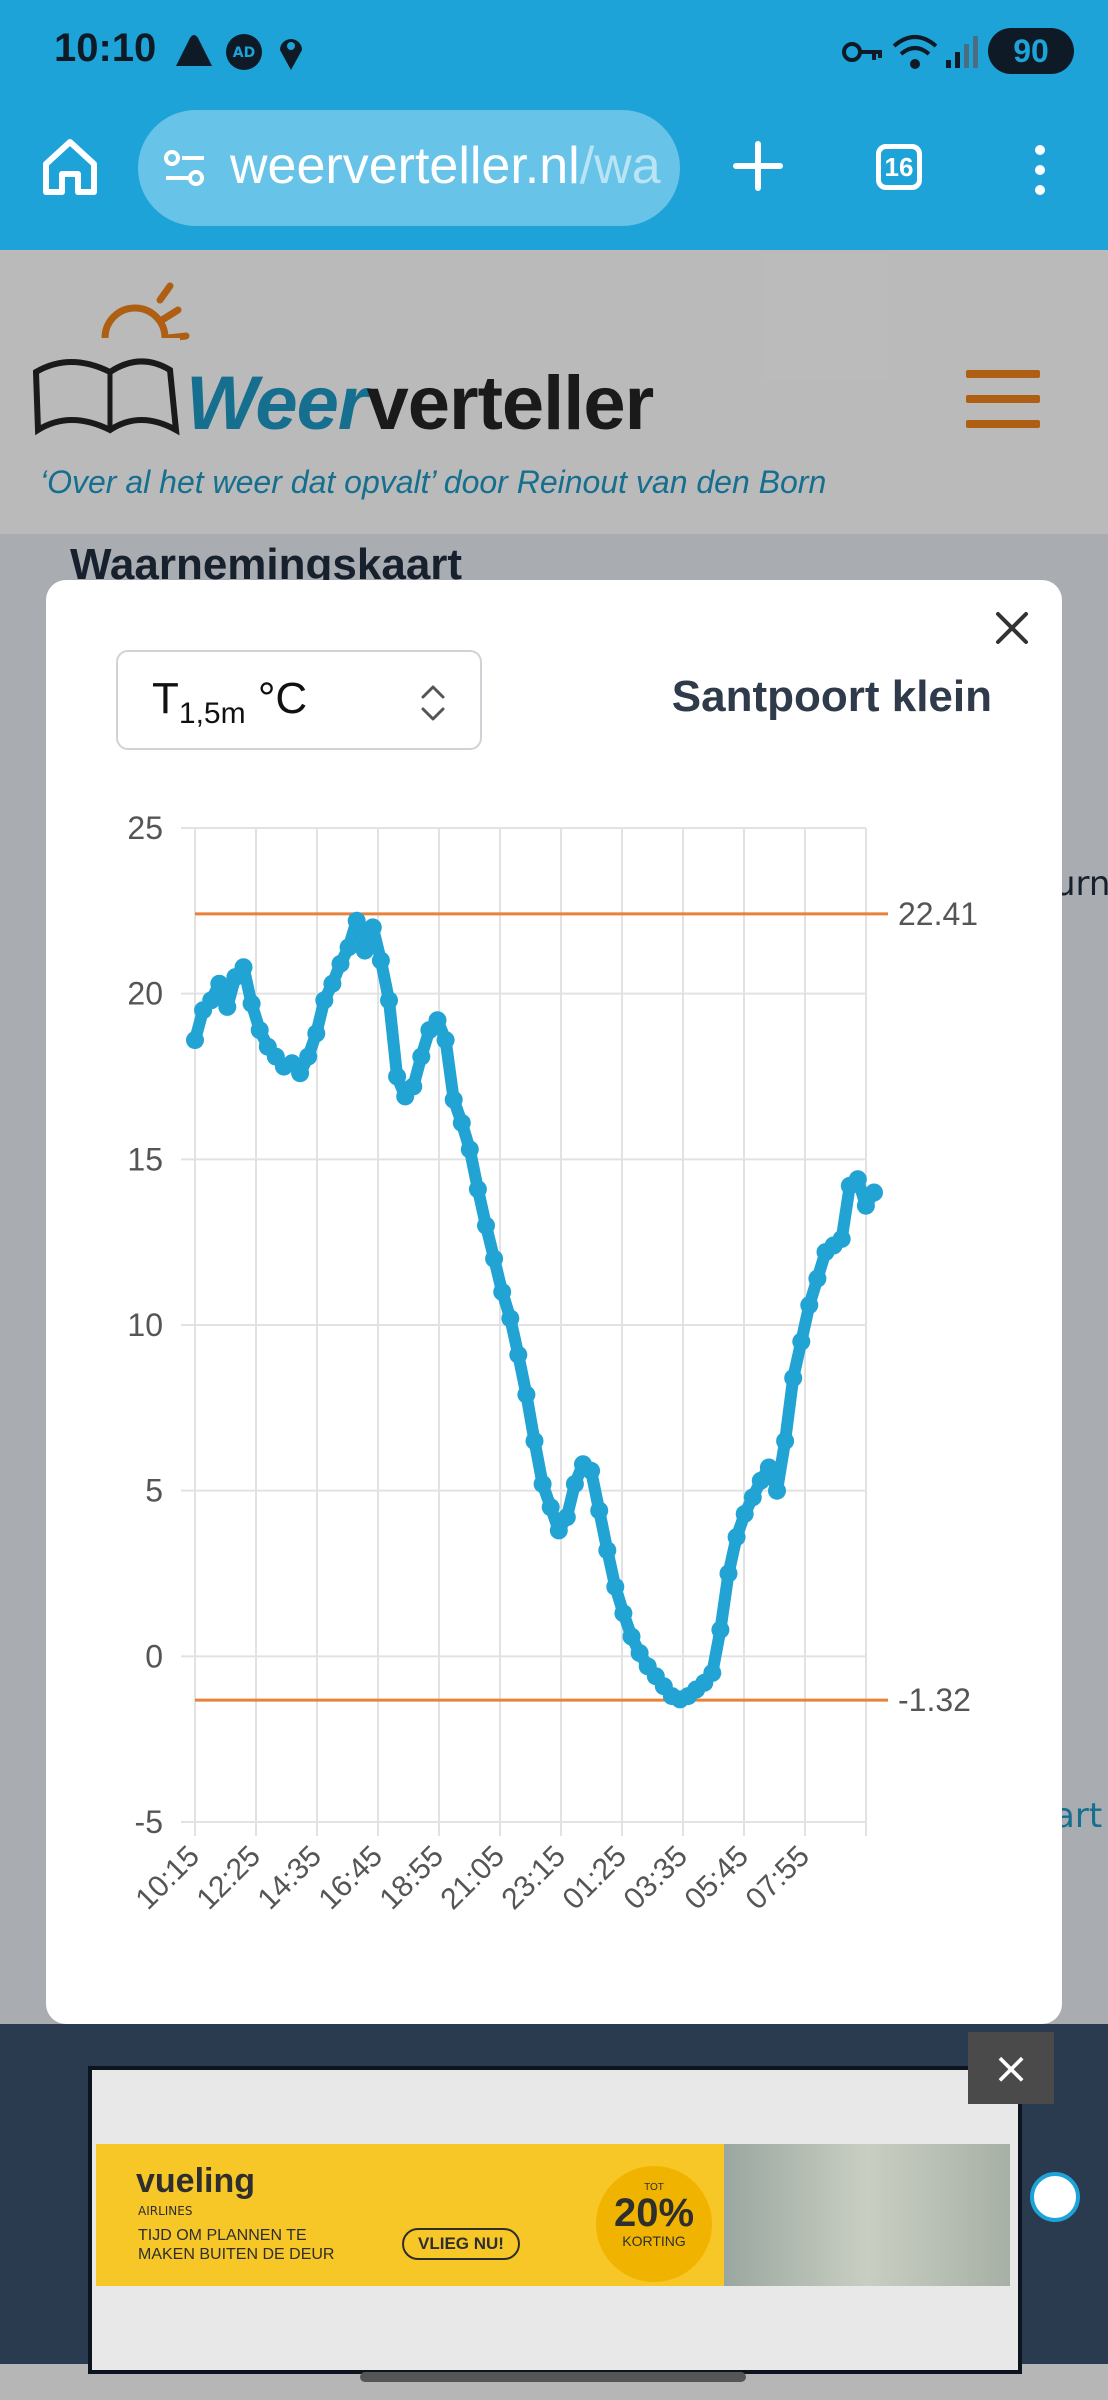 The width and height of the screenshot is (1108, 2400). Describe the element at coordinates (212, 713) in the screenshot. I see `metric-subscript: 1,5m` at that location.